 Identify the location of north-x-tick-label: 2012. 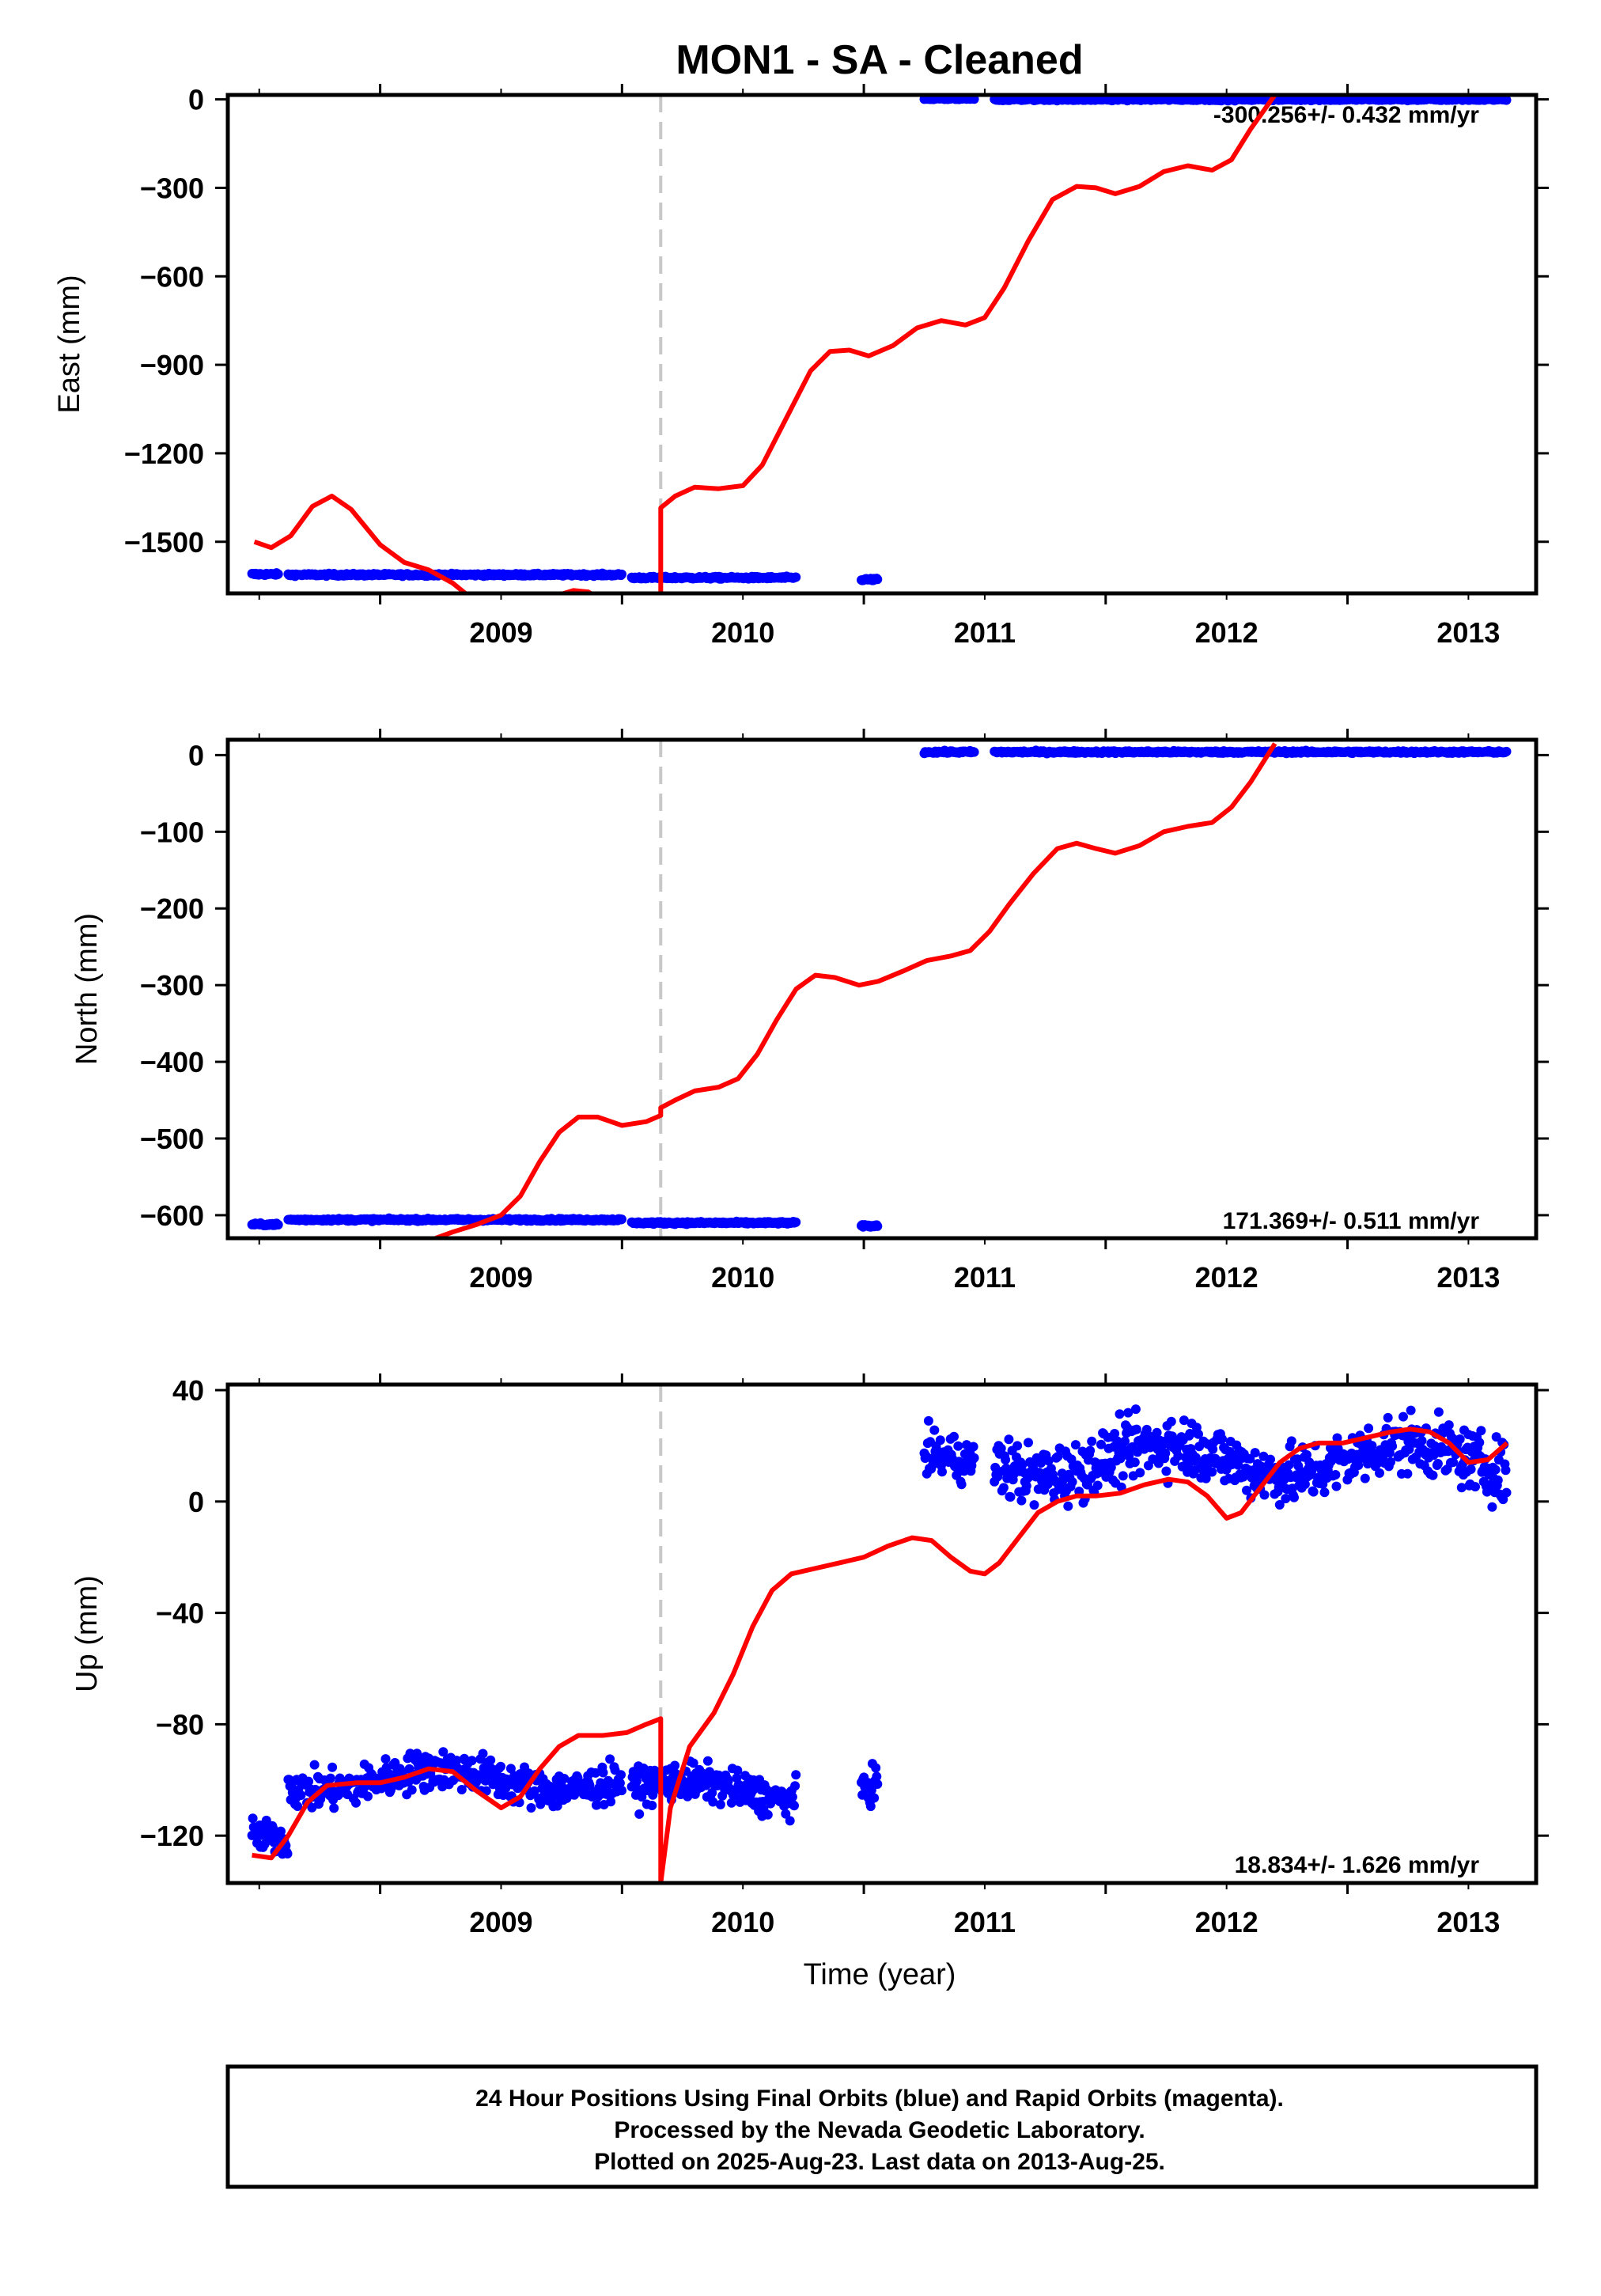
(1226, 1277).